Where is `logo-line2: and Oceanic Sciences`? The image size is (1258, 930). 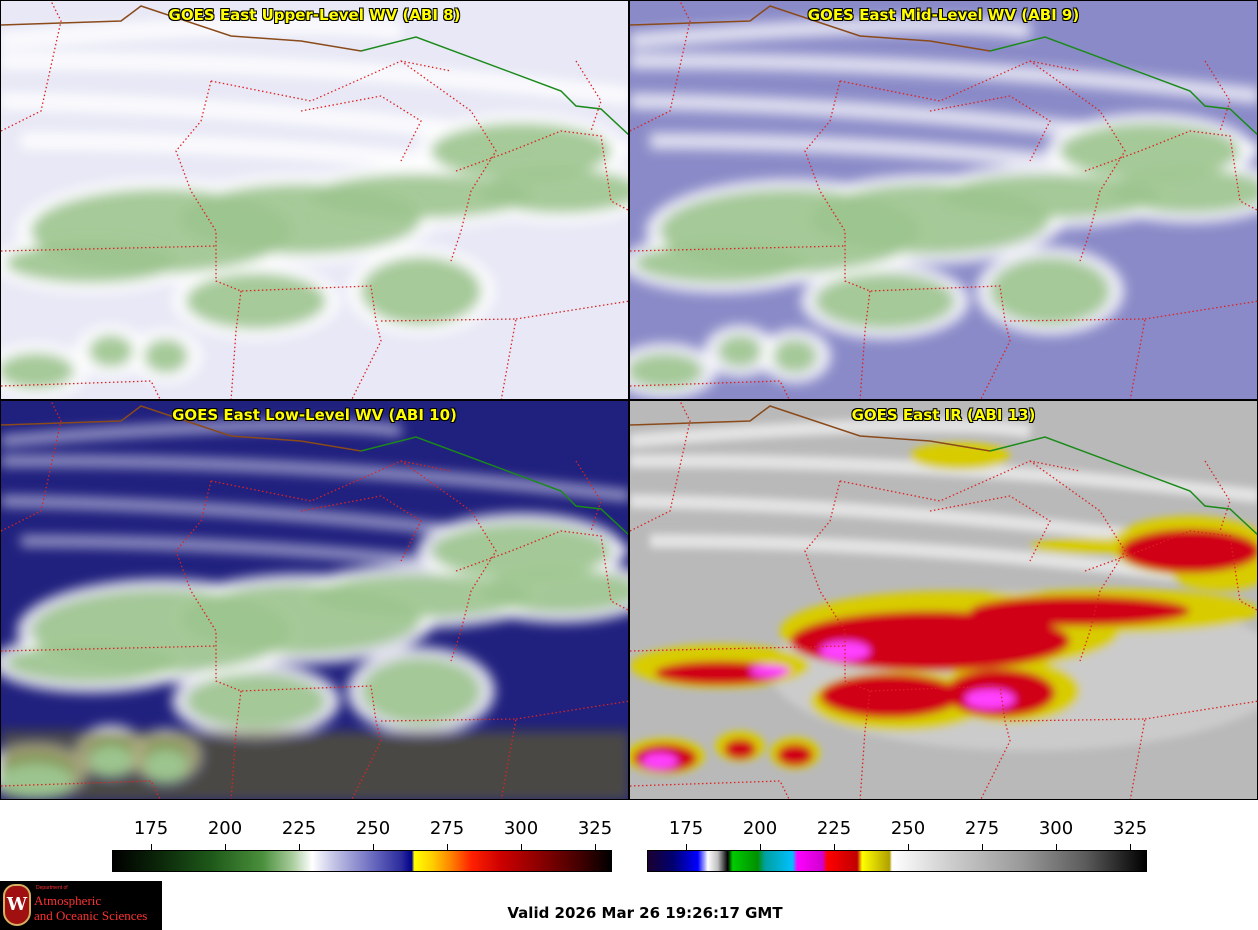
logo-line2: and Oceanic Sciences is located at coordinates (91, 915).